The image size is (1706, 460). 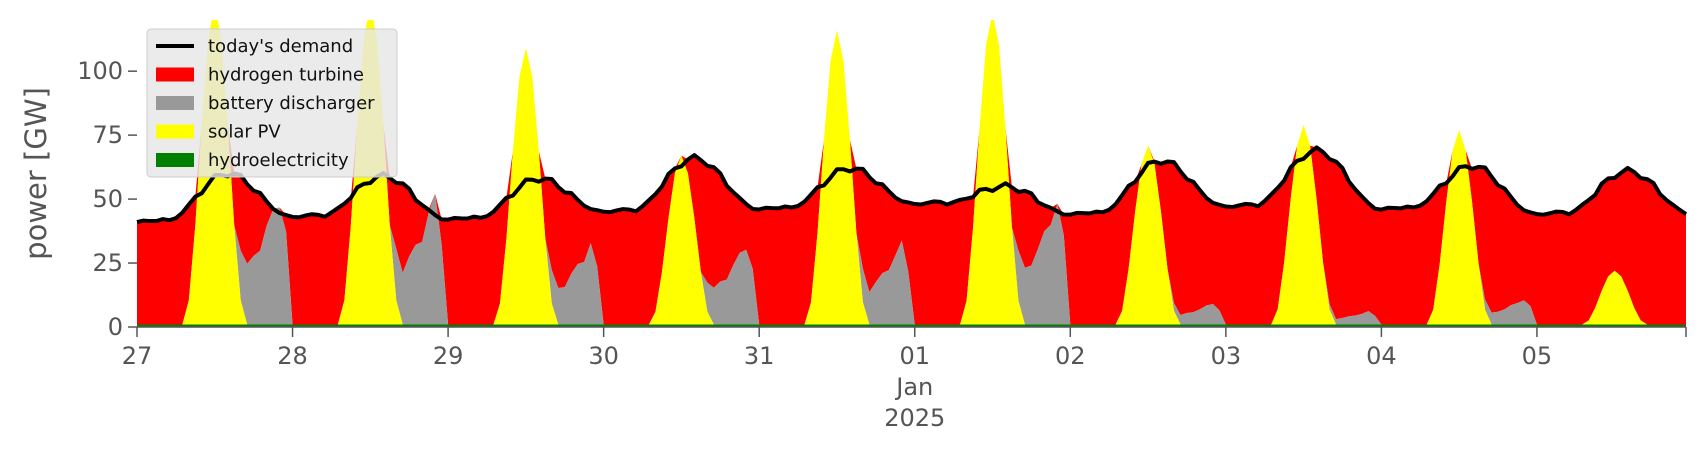 I want to click on x-tick-label: 05, so click(x=1537, y=356).